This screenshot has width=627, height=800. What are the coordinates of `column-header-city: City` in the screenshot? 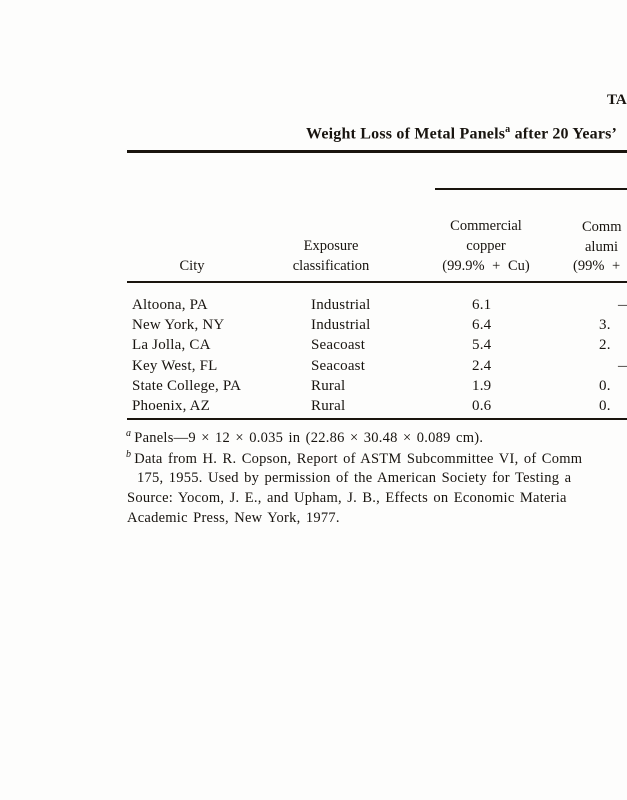 It's located at (192, 266).